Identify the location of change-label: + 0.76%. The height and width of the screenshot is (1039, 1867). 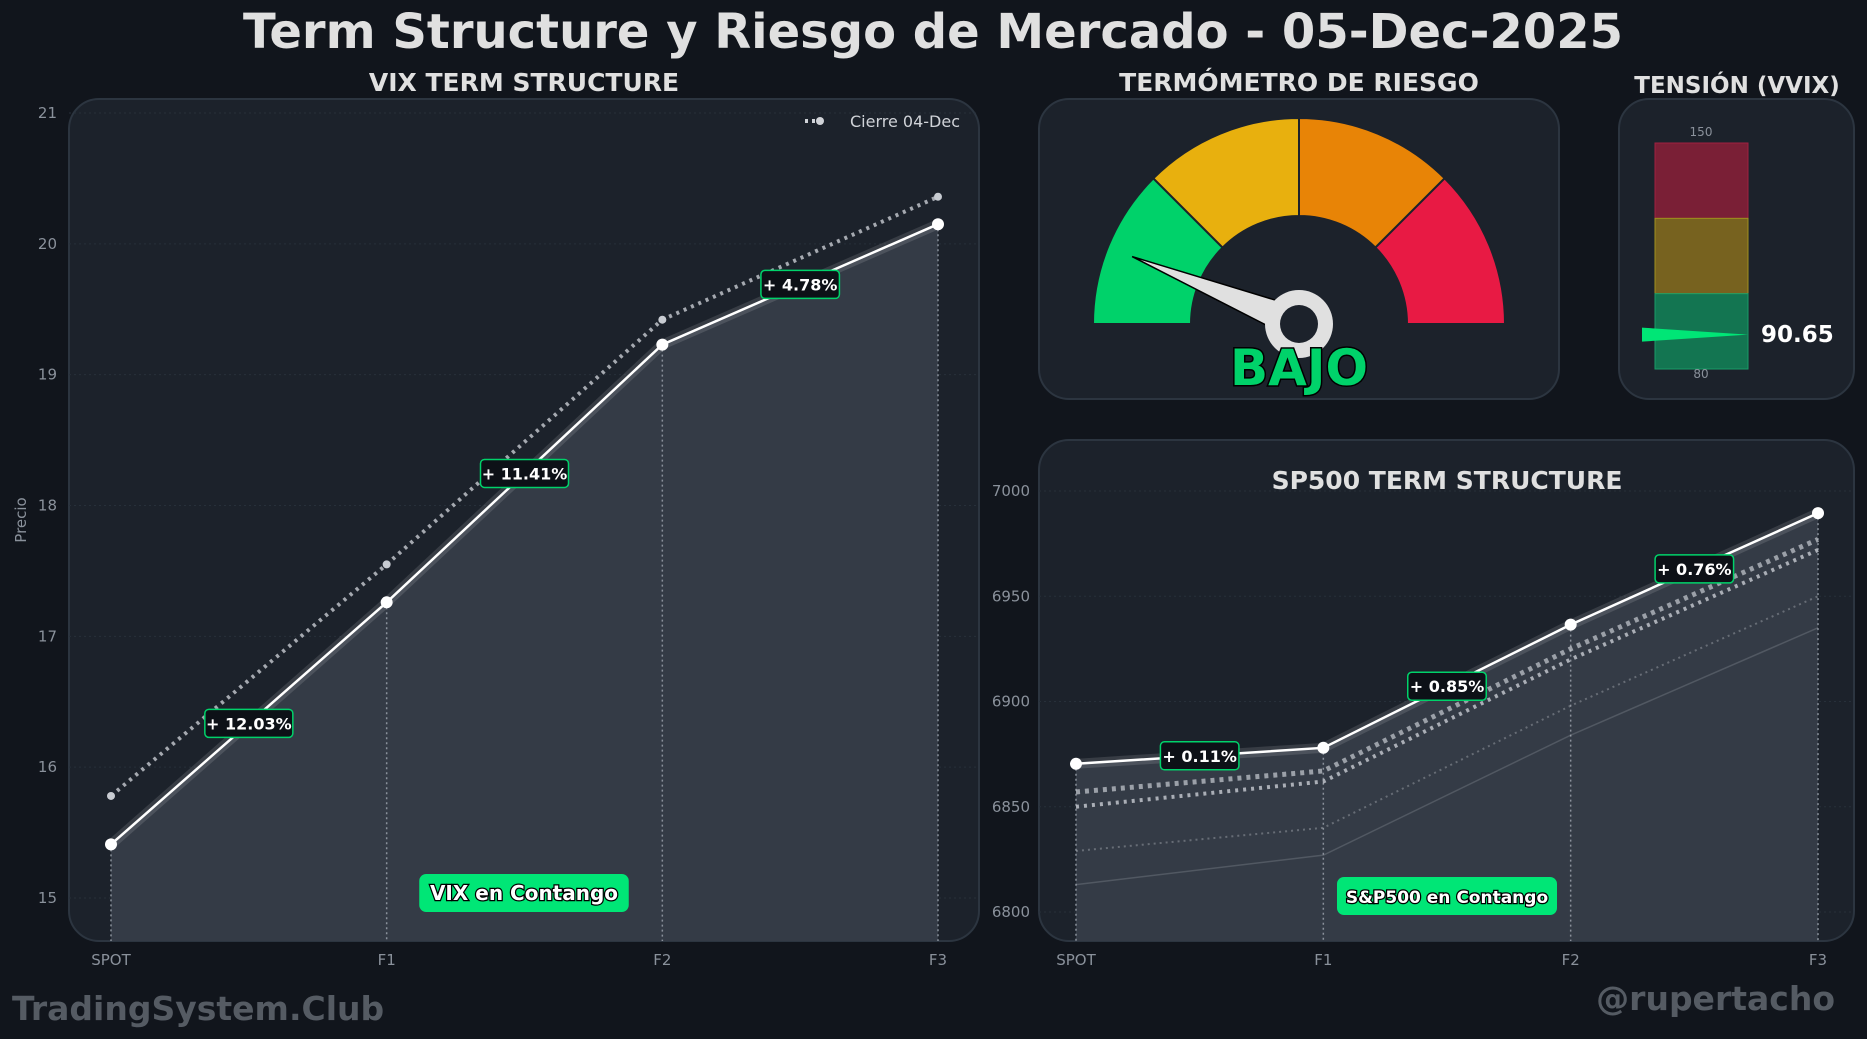
(1694, 569).